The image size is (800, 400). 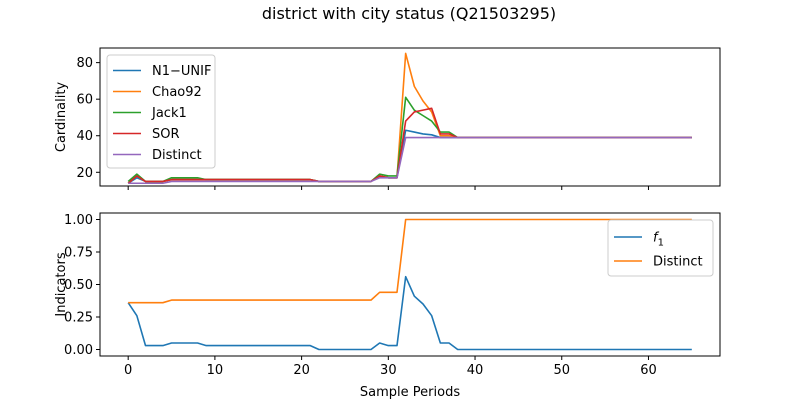 What do you see at coordinates (388, 370) in the screenshot?
I see `x-tick-label: 30` at bounding box center [388, 370].